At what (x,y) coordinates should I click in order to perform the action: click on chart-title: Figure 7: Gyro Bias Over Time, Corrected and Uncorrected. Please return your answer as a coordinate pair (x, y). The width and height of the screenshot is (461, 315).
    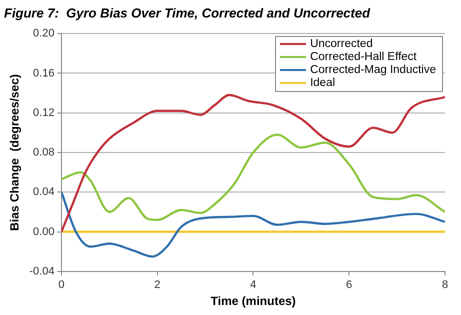
    Looking at the image, I should click on (188, 12).